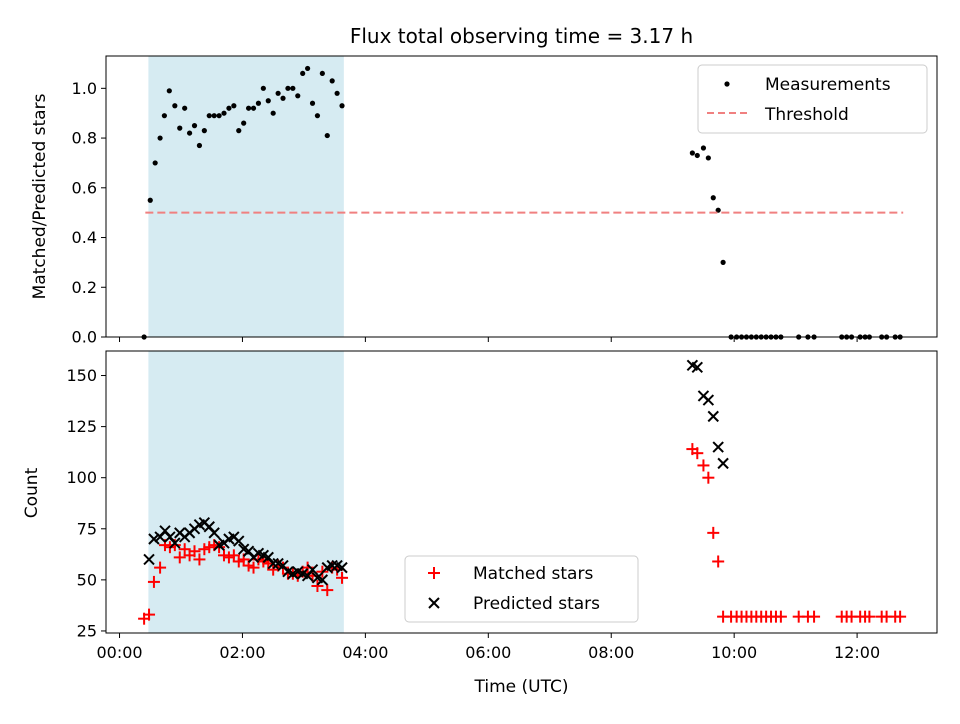 This screenshot has width=960, height=724. What do you see at coordinates (84, 337) in the screenshot?
I see `top-y-tick-label: 0.0` at bounding box center [84, 337].